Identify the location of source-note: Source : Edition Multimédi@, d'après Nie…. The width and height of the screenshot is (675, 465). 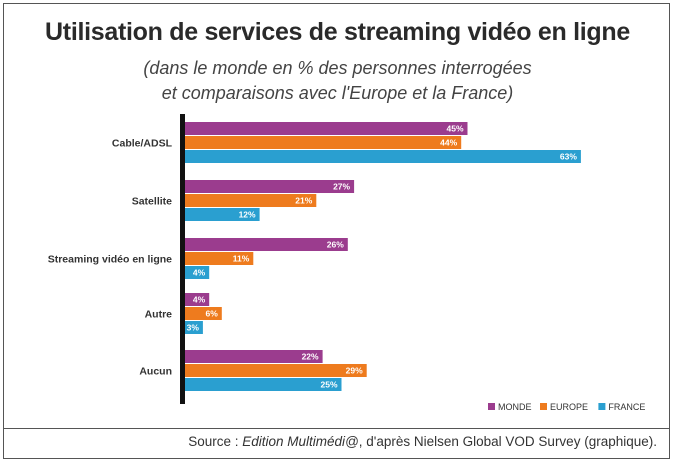
(422, 441).